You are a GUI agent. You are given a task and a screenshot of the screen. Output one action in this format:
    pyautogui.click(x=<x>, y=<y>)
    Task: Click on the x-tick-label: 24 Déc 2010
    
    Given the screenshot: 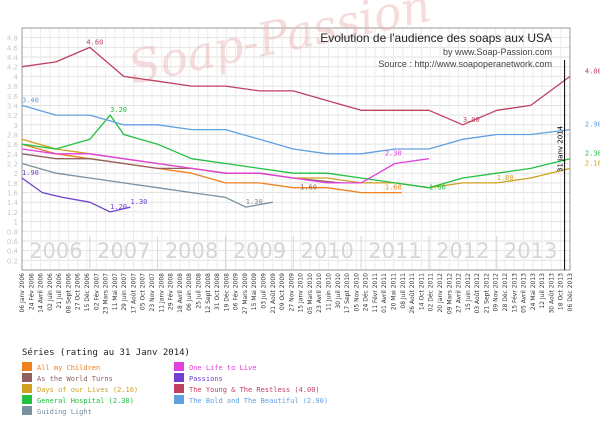 What is the action you would take?
    pyautogui.click(x=366, y=292)
    